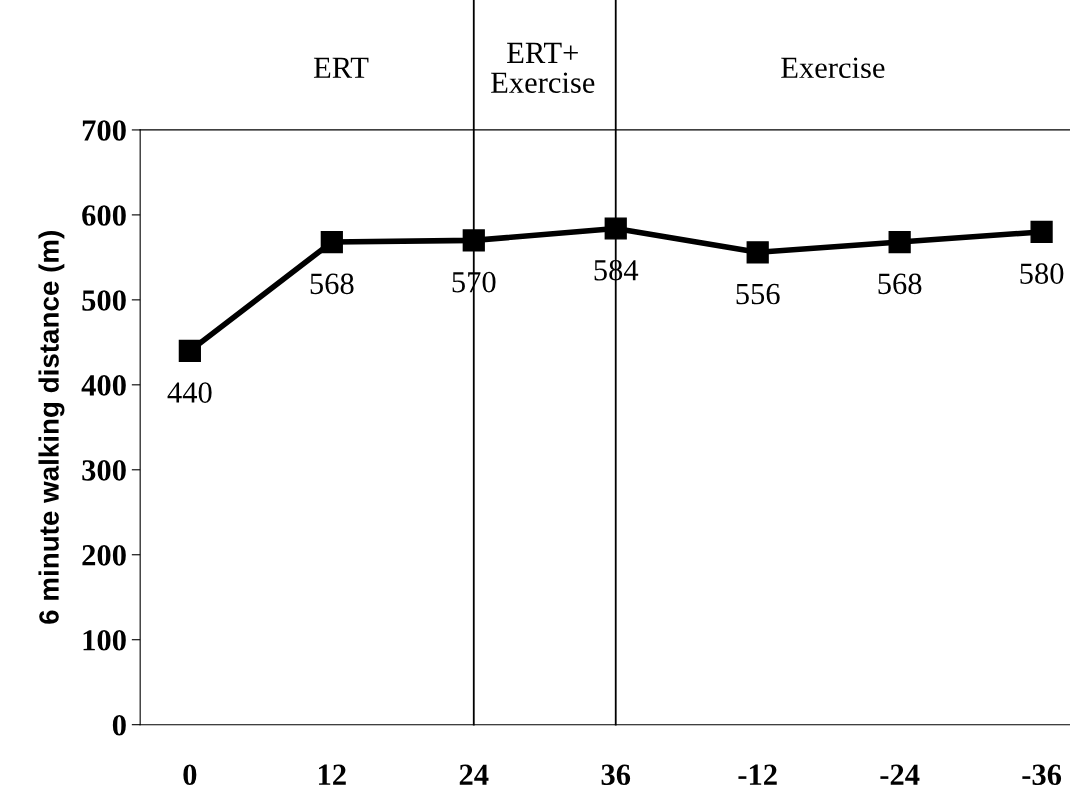 The image size is (1070, 807). What do you see at coordinates (341, 67) in the screenshot?
I see `text: ERT` at bounding box center [341, 67].